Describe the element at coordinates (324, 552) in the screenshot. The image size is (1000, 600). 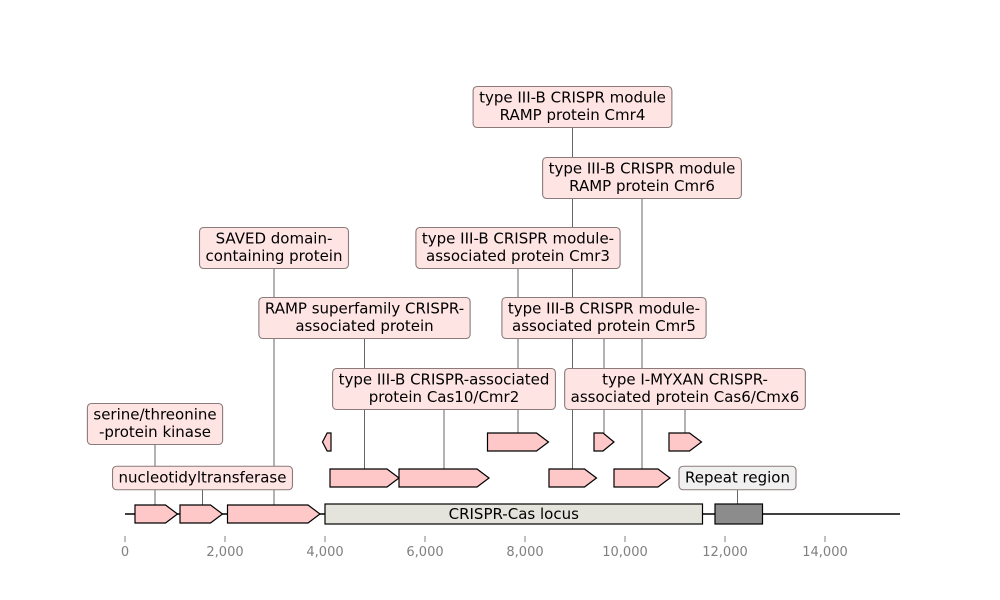
I see `x-tick-label: 4,000` at that location.